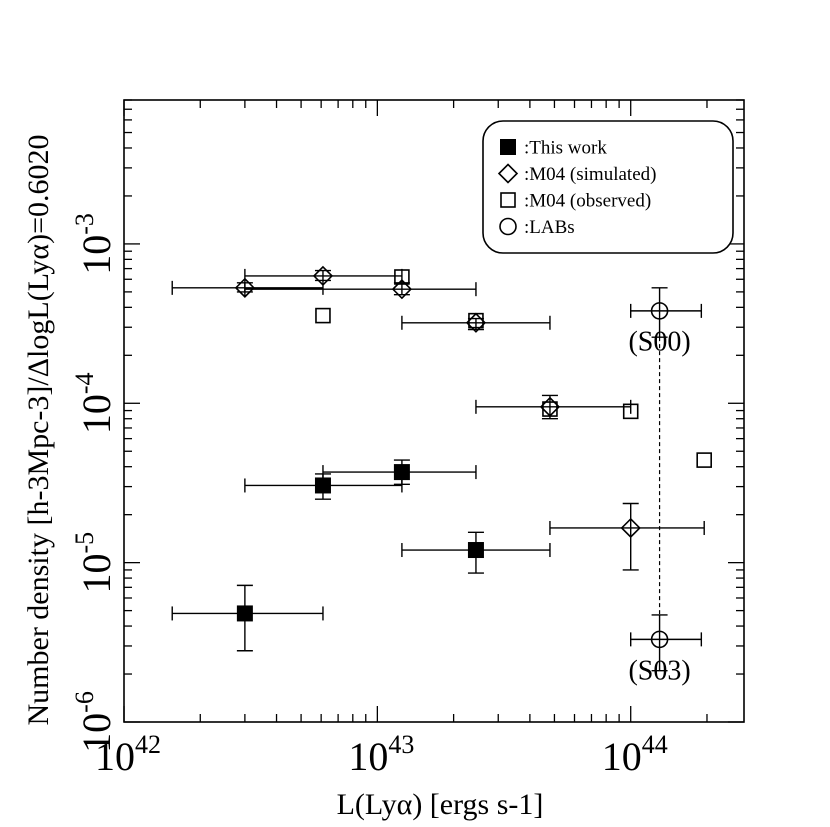  I want to click on y-tick-label-group: 10-5, so click(94, 563).